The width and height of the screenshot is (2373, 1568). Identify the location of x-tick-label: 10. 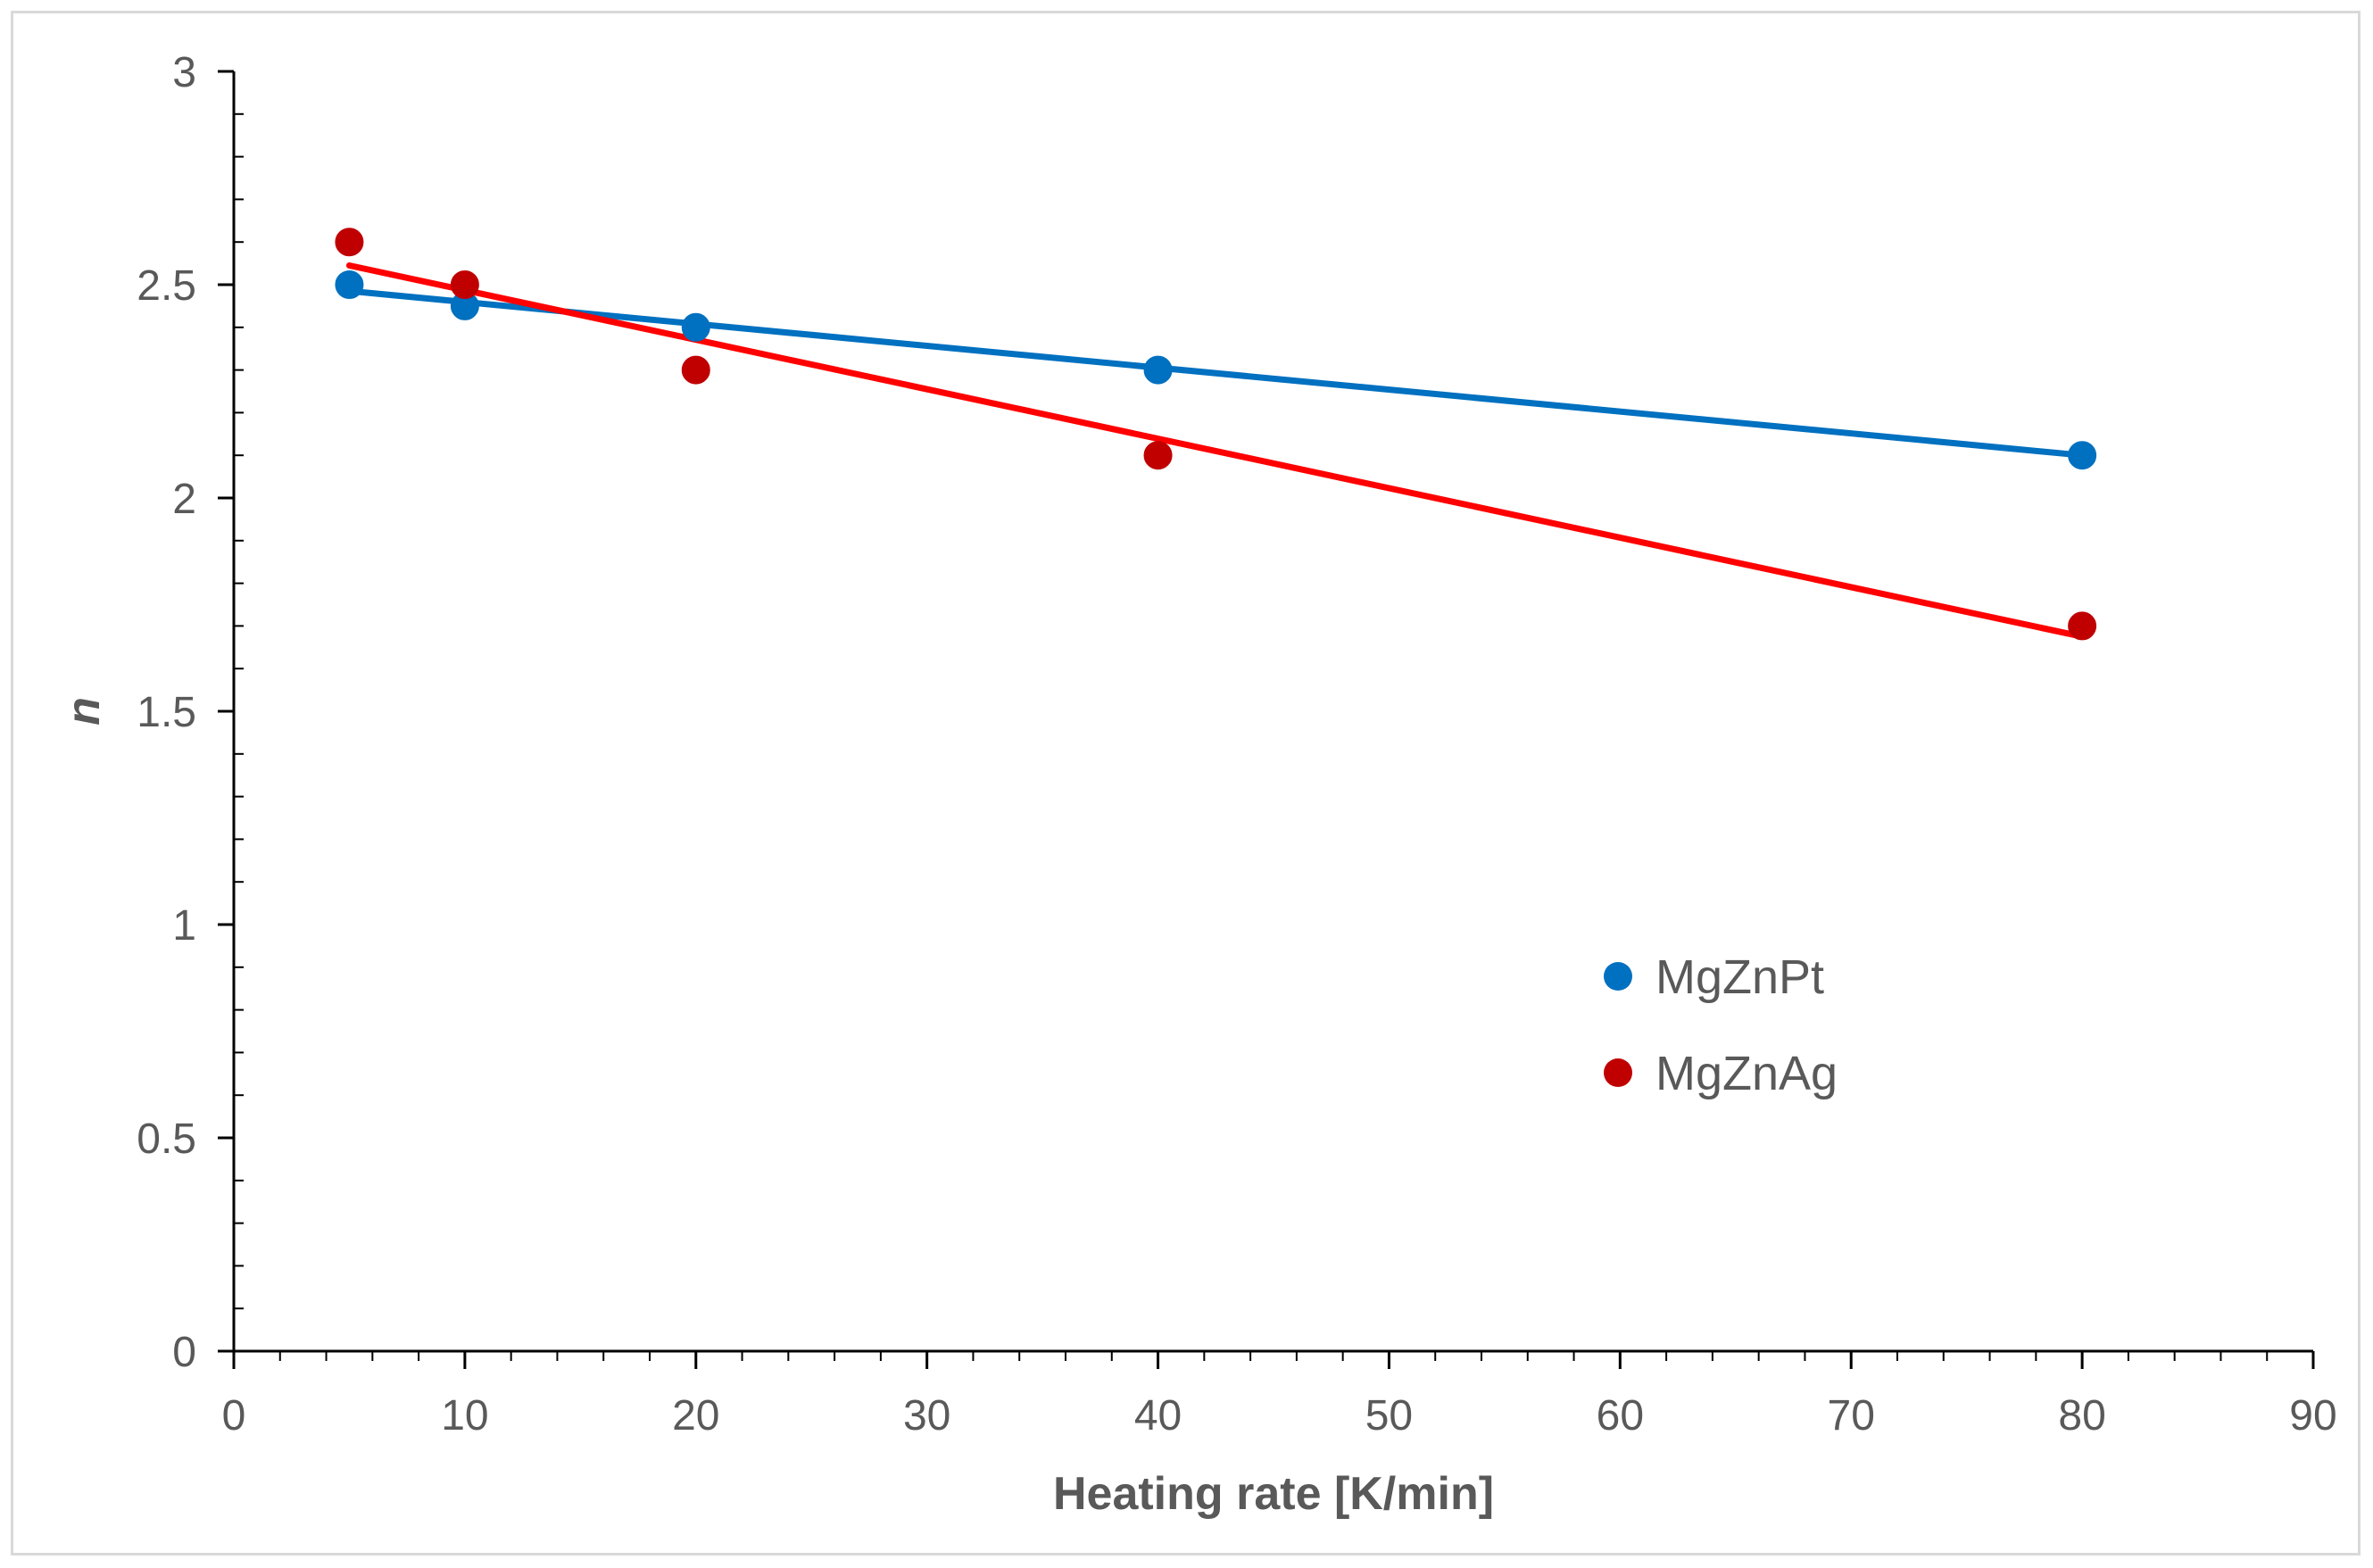
(465, 1415).